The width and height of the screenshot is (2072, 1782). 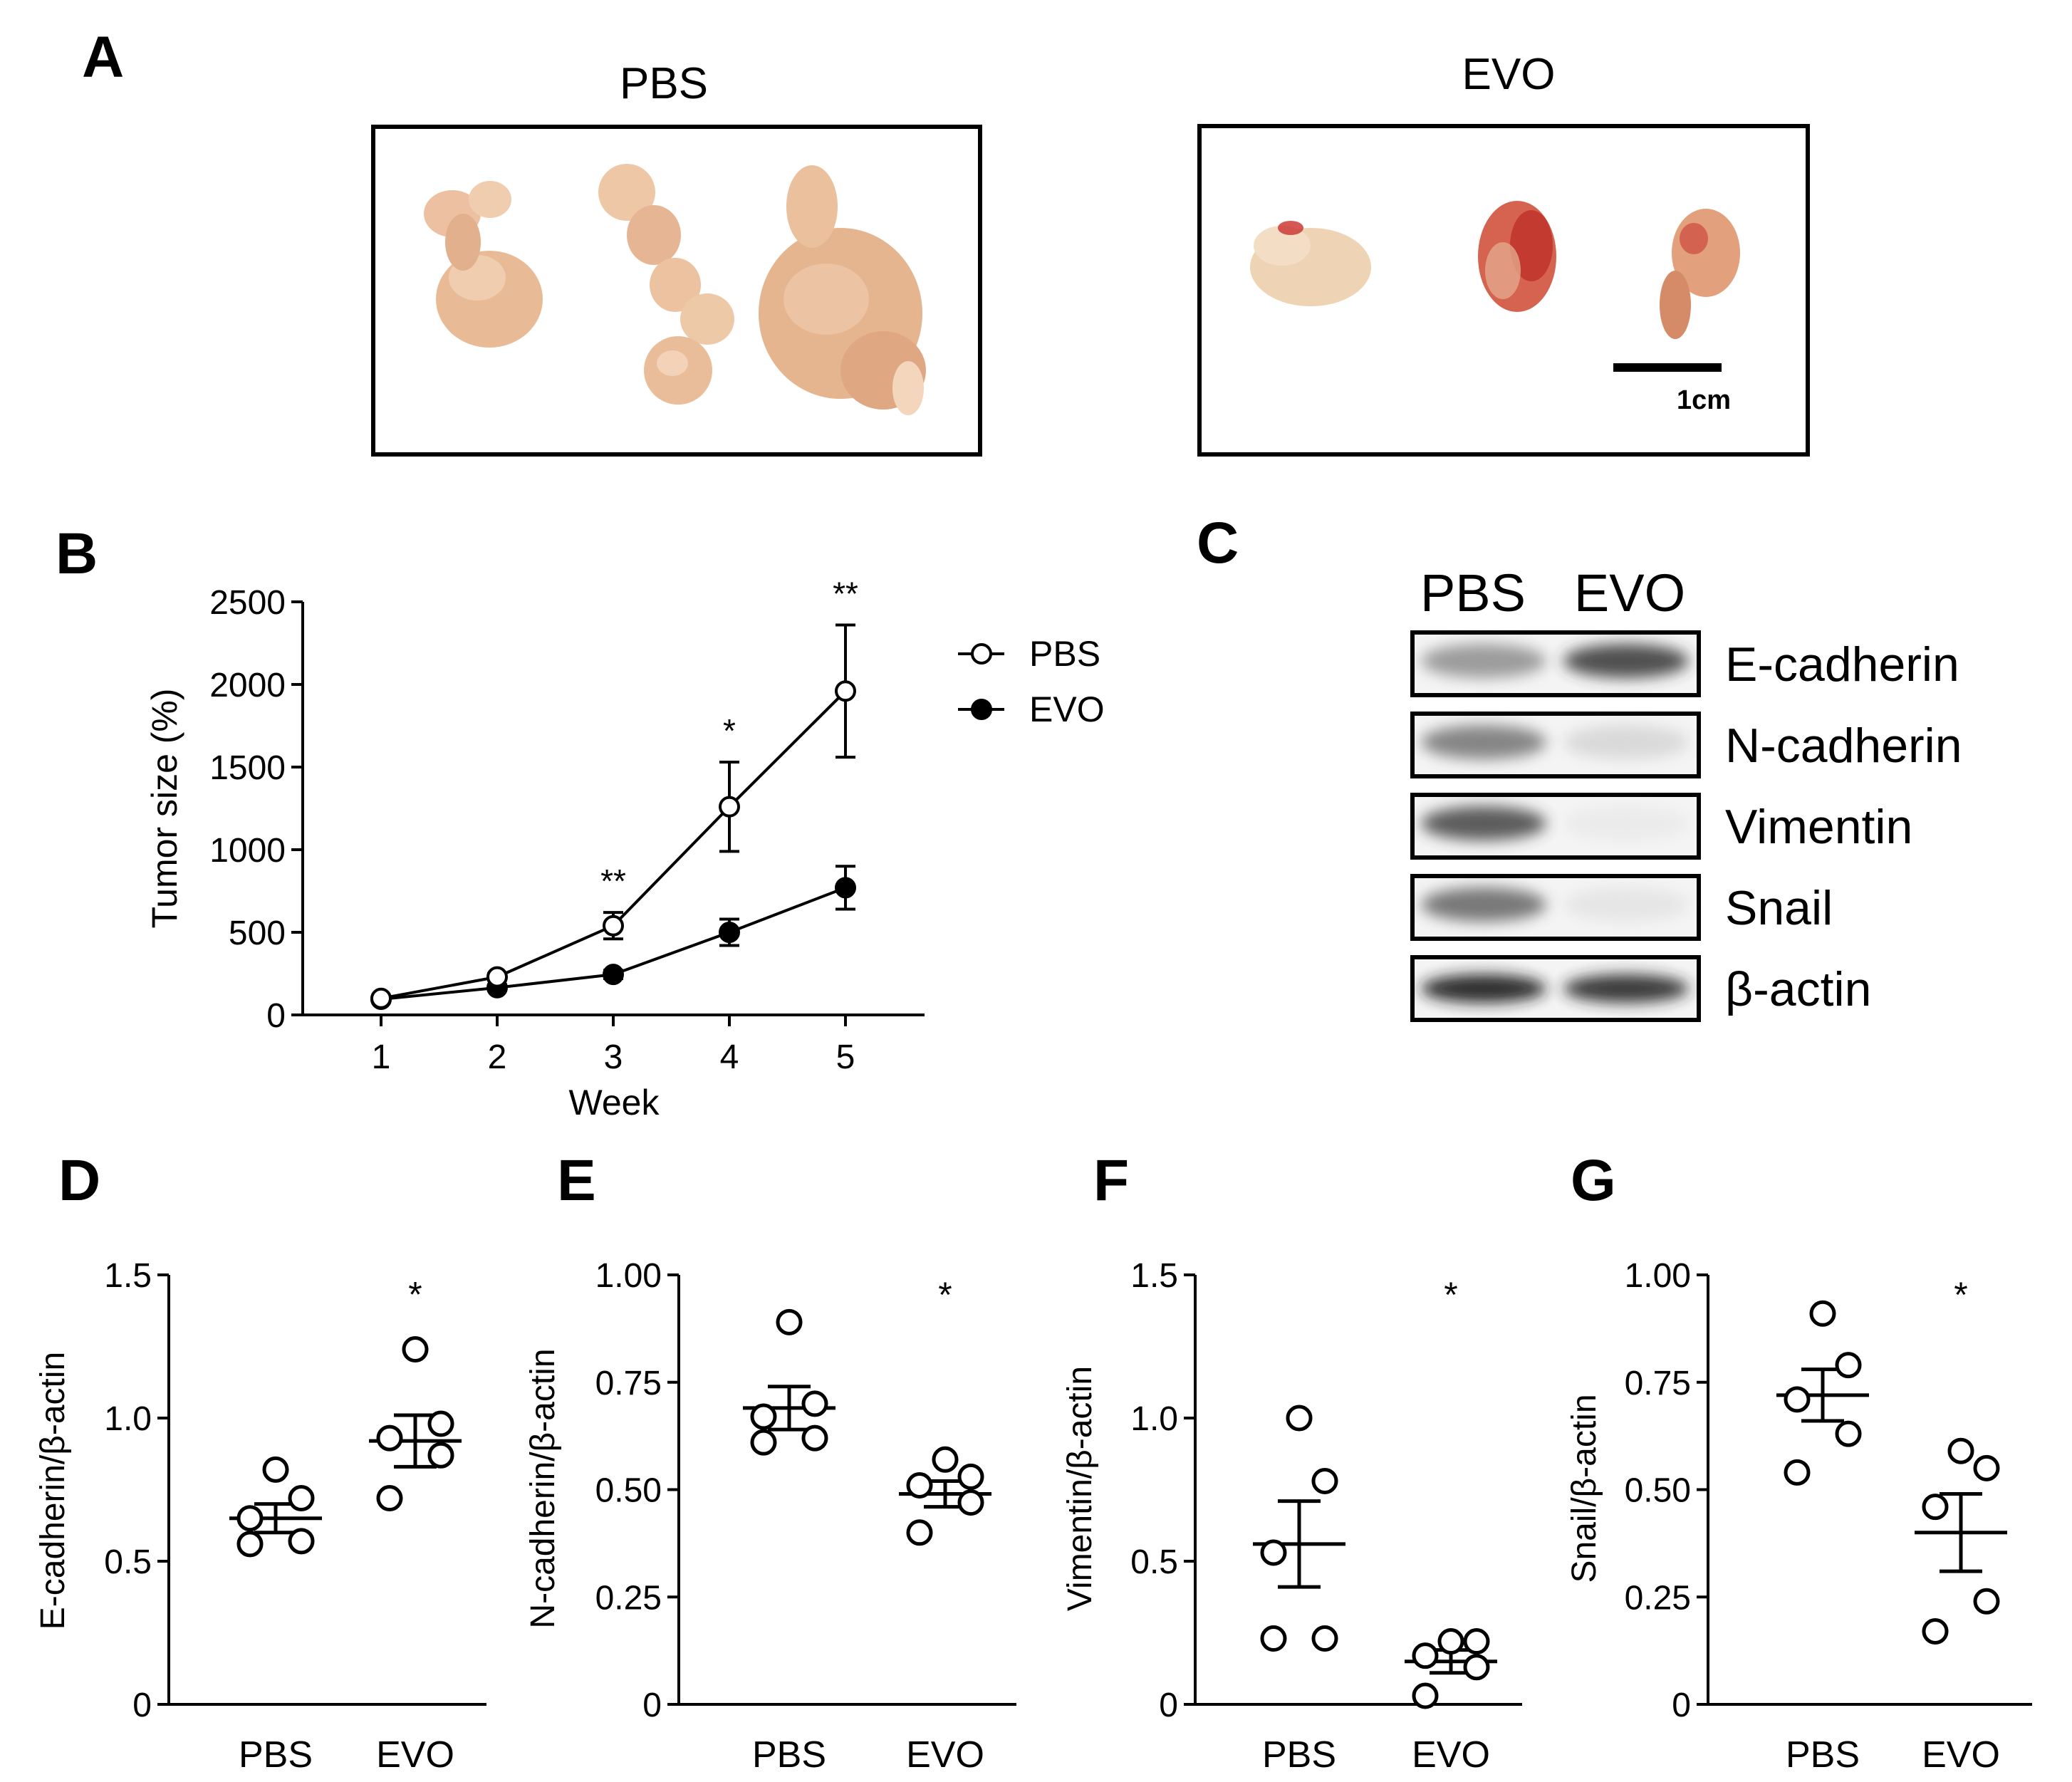 What do you see at coordinates (77, 553) in the screenshot?
I see `panel-letter-b: B` at bounding box center [77, 553].